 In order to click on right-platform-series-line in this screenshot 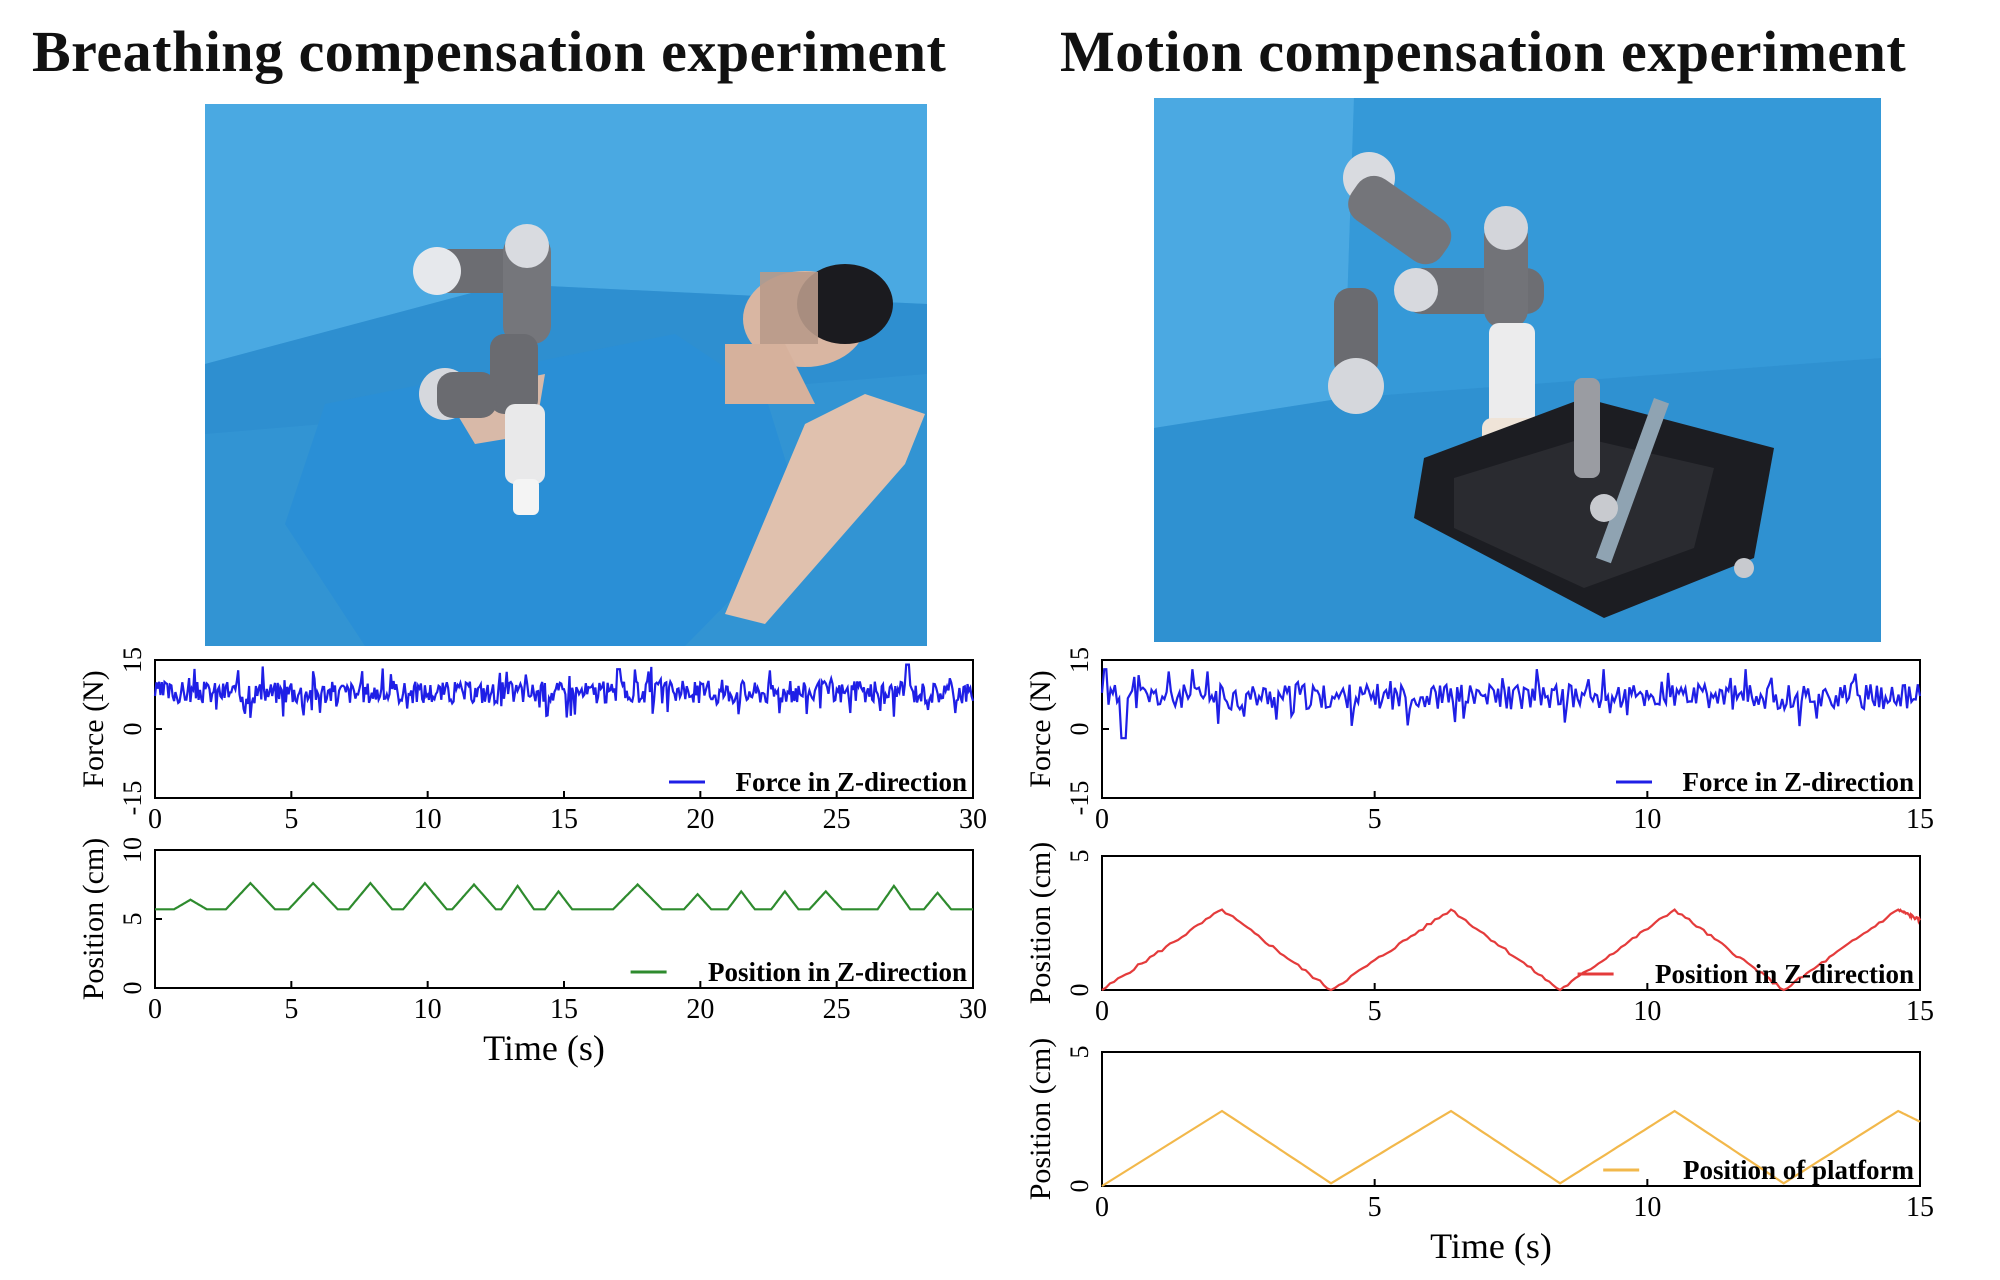, I will do `click(1511, 1148)`.